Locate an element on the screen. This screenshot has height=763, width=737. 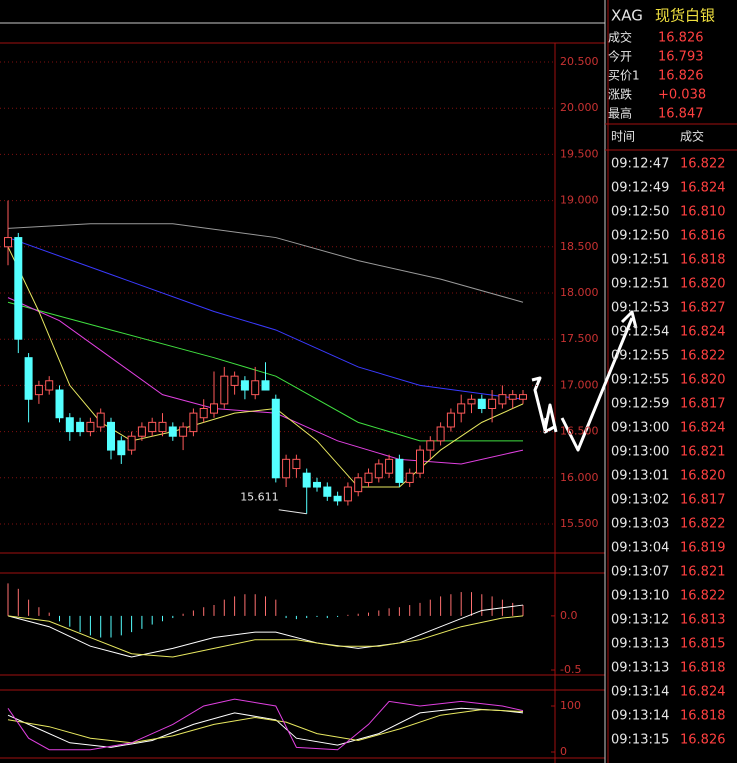
tick-time: 09:13:15 is located at coordinates (640, 740).